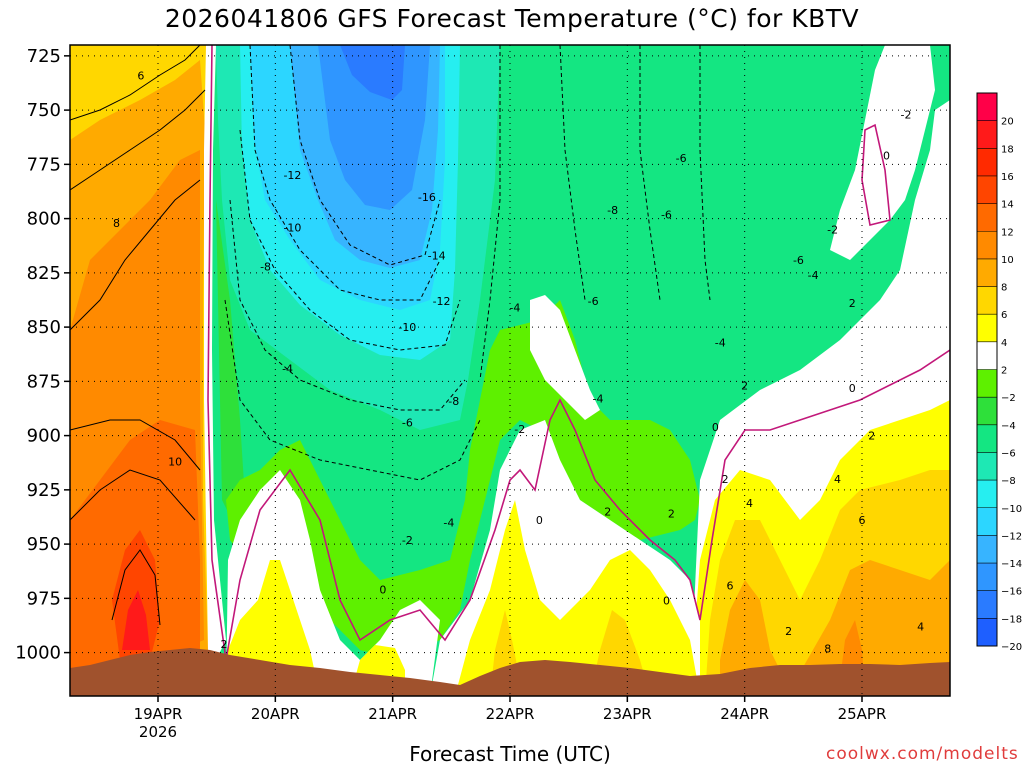 The height and width of the screenshot is (768, 1024). What do you see at coordinates (437, 255) in the screenshot?
I see `contour-label: -14` at bounding box center [437, 255].